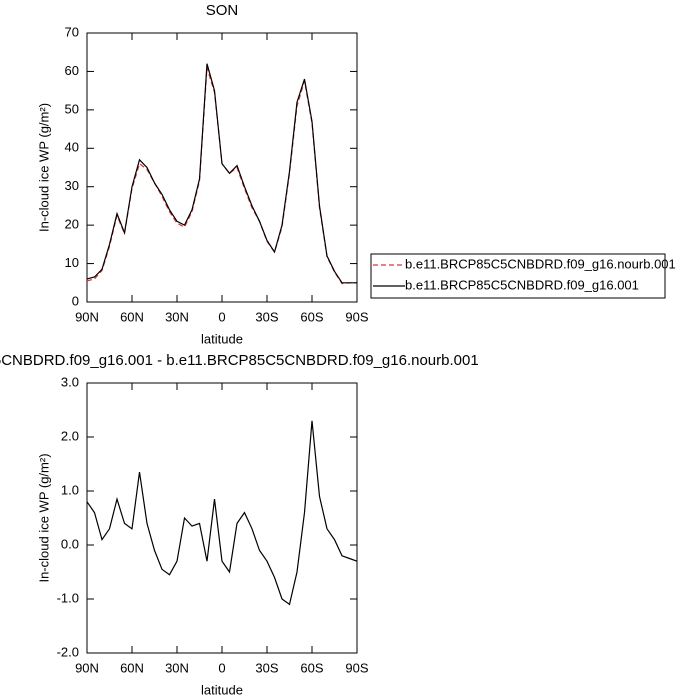  What do you see at coordinates (522, 284) in the screenshot?
I see `legend-label: b.e11.BRCP85C5CNBDRD.f09_g16.001` at bounding box center [522, 284].